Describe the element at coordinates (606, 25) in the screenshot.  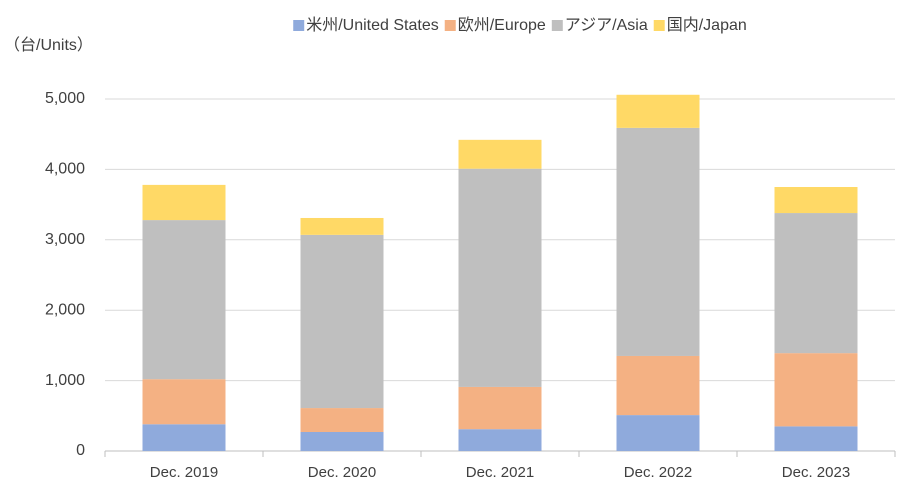
I see `legend-label: アジア/Asia` at that location.